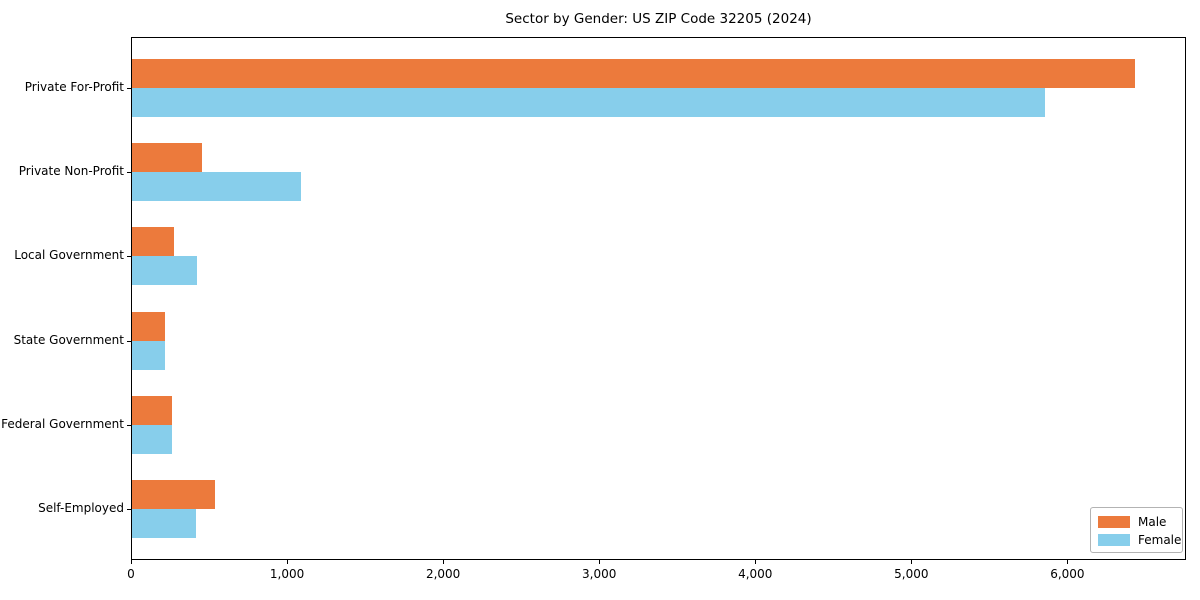 The height and width of the screenshot is (600, 1200). I want to click on bar-male-private-for-profit, so click(633, 73).